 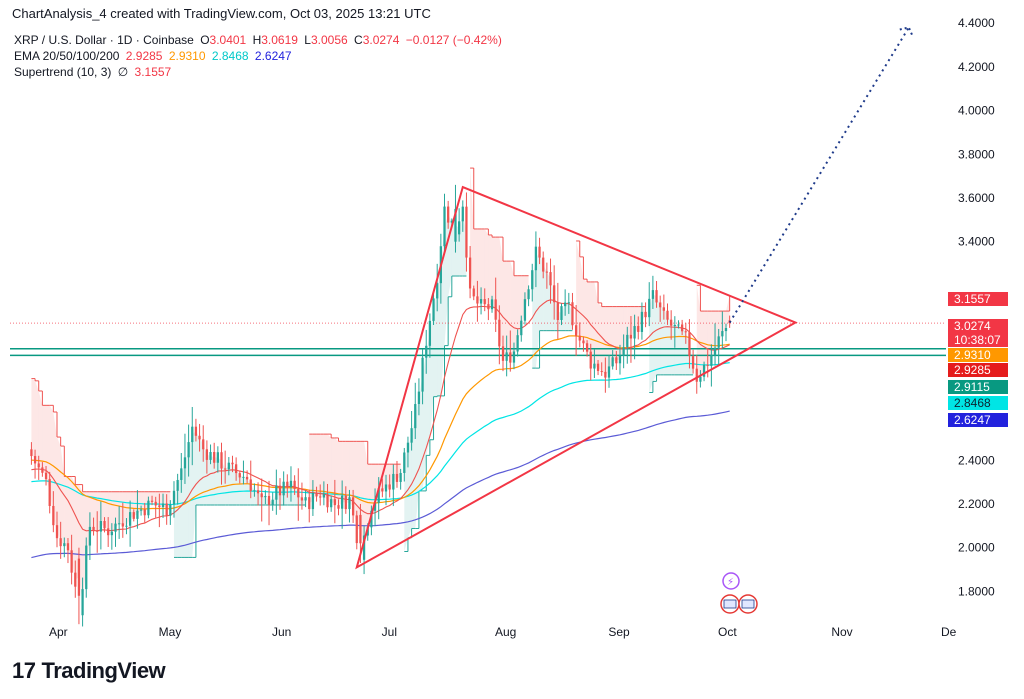 What do you see at coordinates (307, 40) in the screenshot?
I see `legend-low-label: L` at bounding box center [307, 40].